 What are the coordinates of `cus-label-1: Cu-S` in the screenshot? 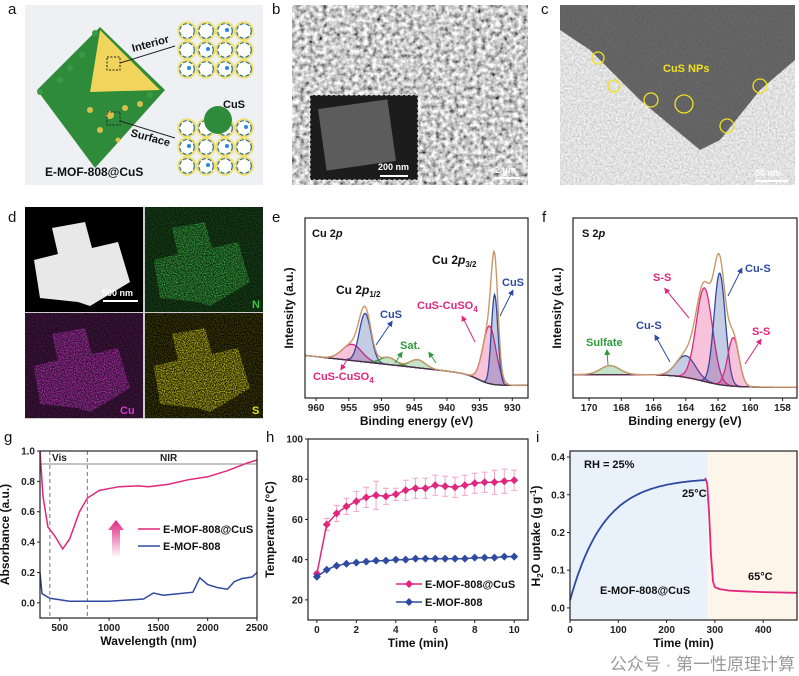 It's located at (649, 326).